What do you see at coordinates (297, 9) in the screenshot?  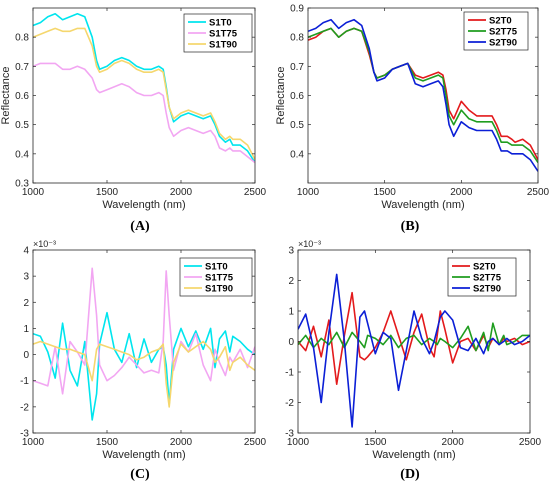 I see `y-tick-label: 0.9` at bounding box center [297, 9].